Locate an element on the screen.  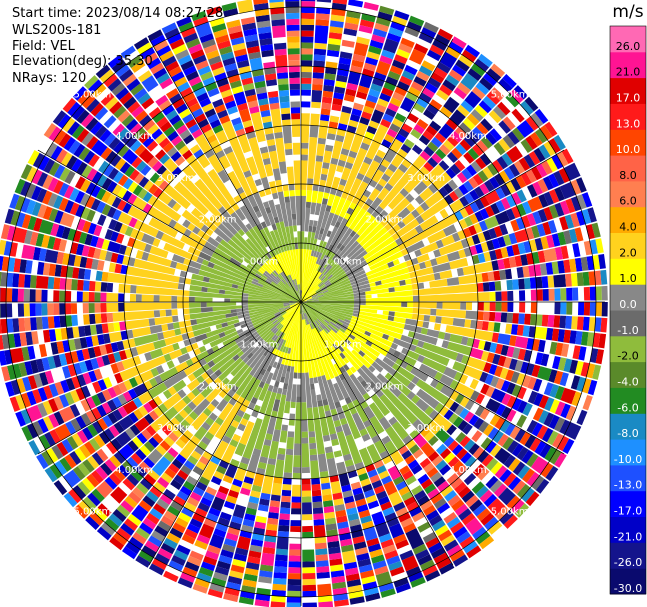
ring-label-225-1: 1.00km is located at coordinates (259, 345).